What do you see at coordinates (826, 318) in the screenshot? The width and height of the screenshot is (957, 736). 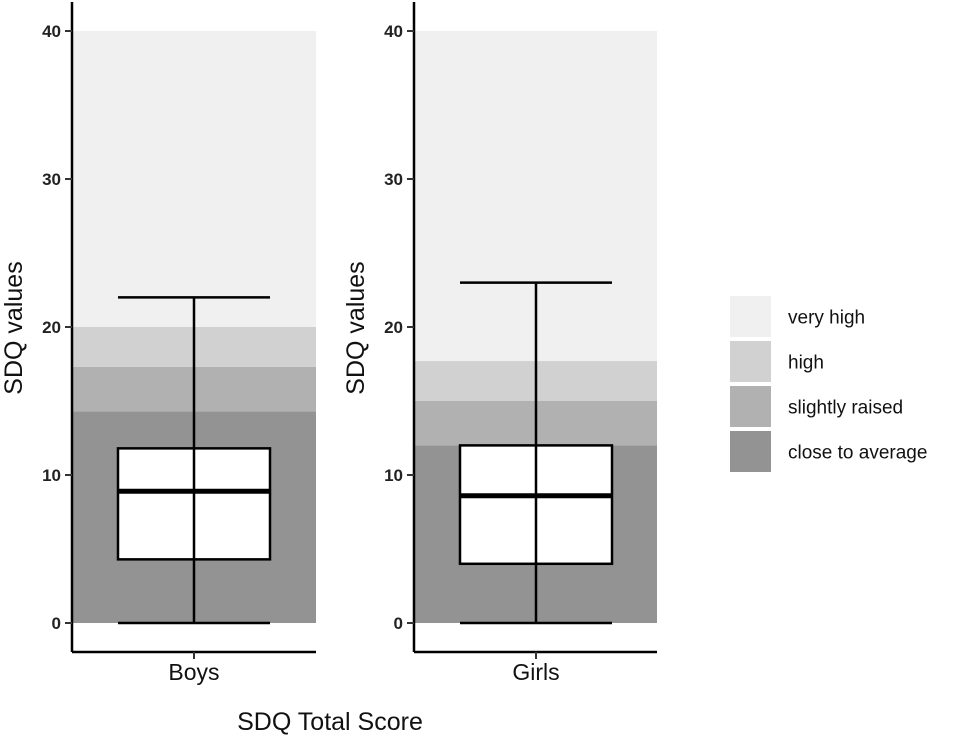 I see `legend-label: very high` at bounding box center [826, 318].